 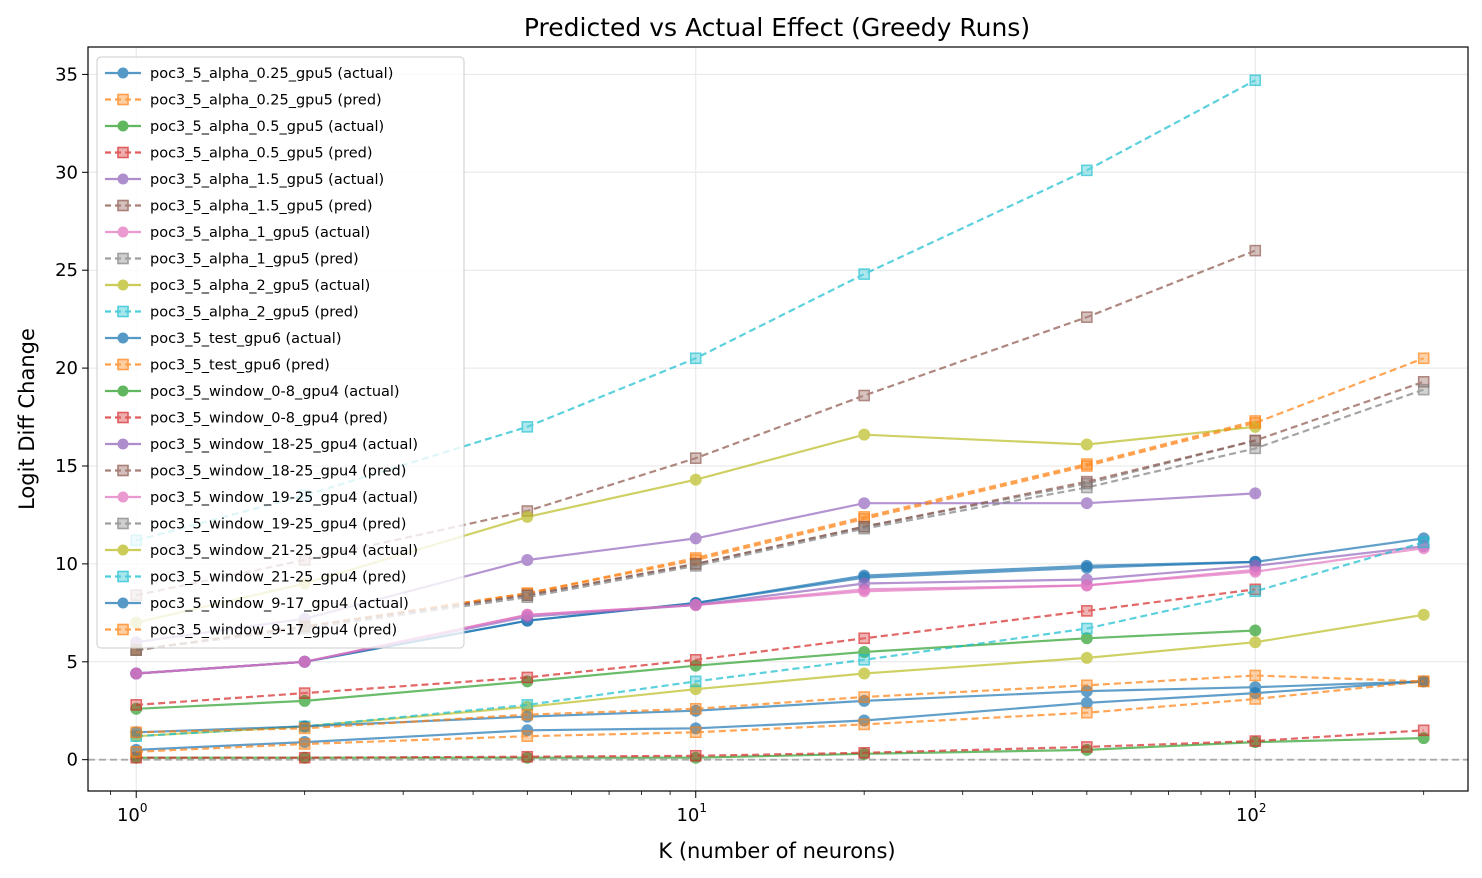 I want to click on legend-label: poc3_5_alpha_0.25_gpu5 (pred), so click(x=266, y=101).